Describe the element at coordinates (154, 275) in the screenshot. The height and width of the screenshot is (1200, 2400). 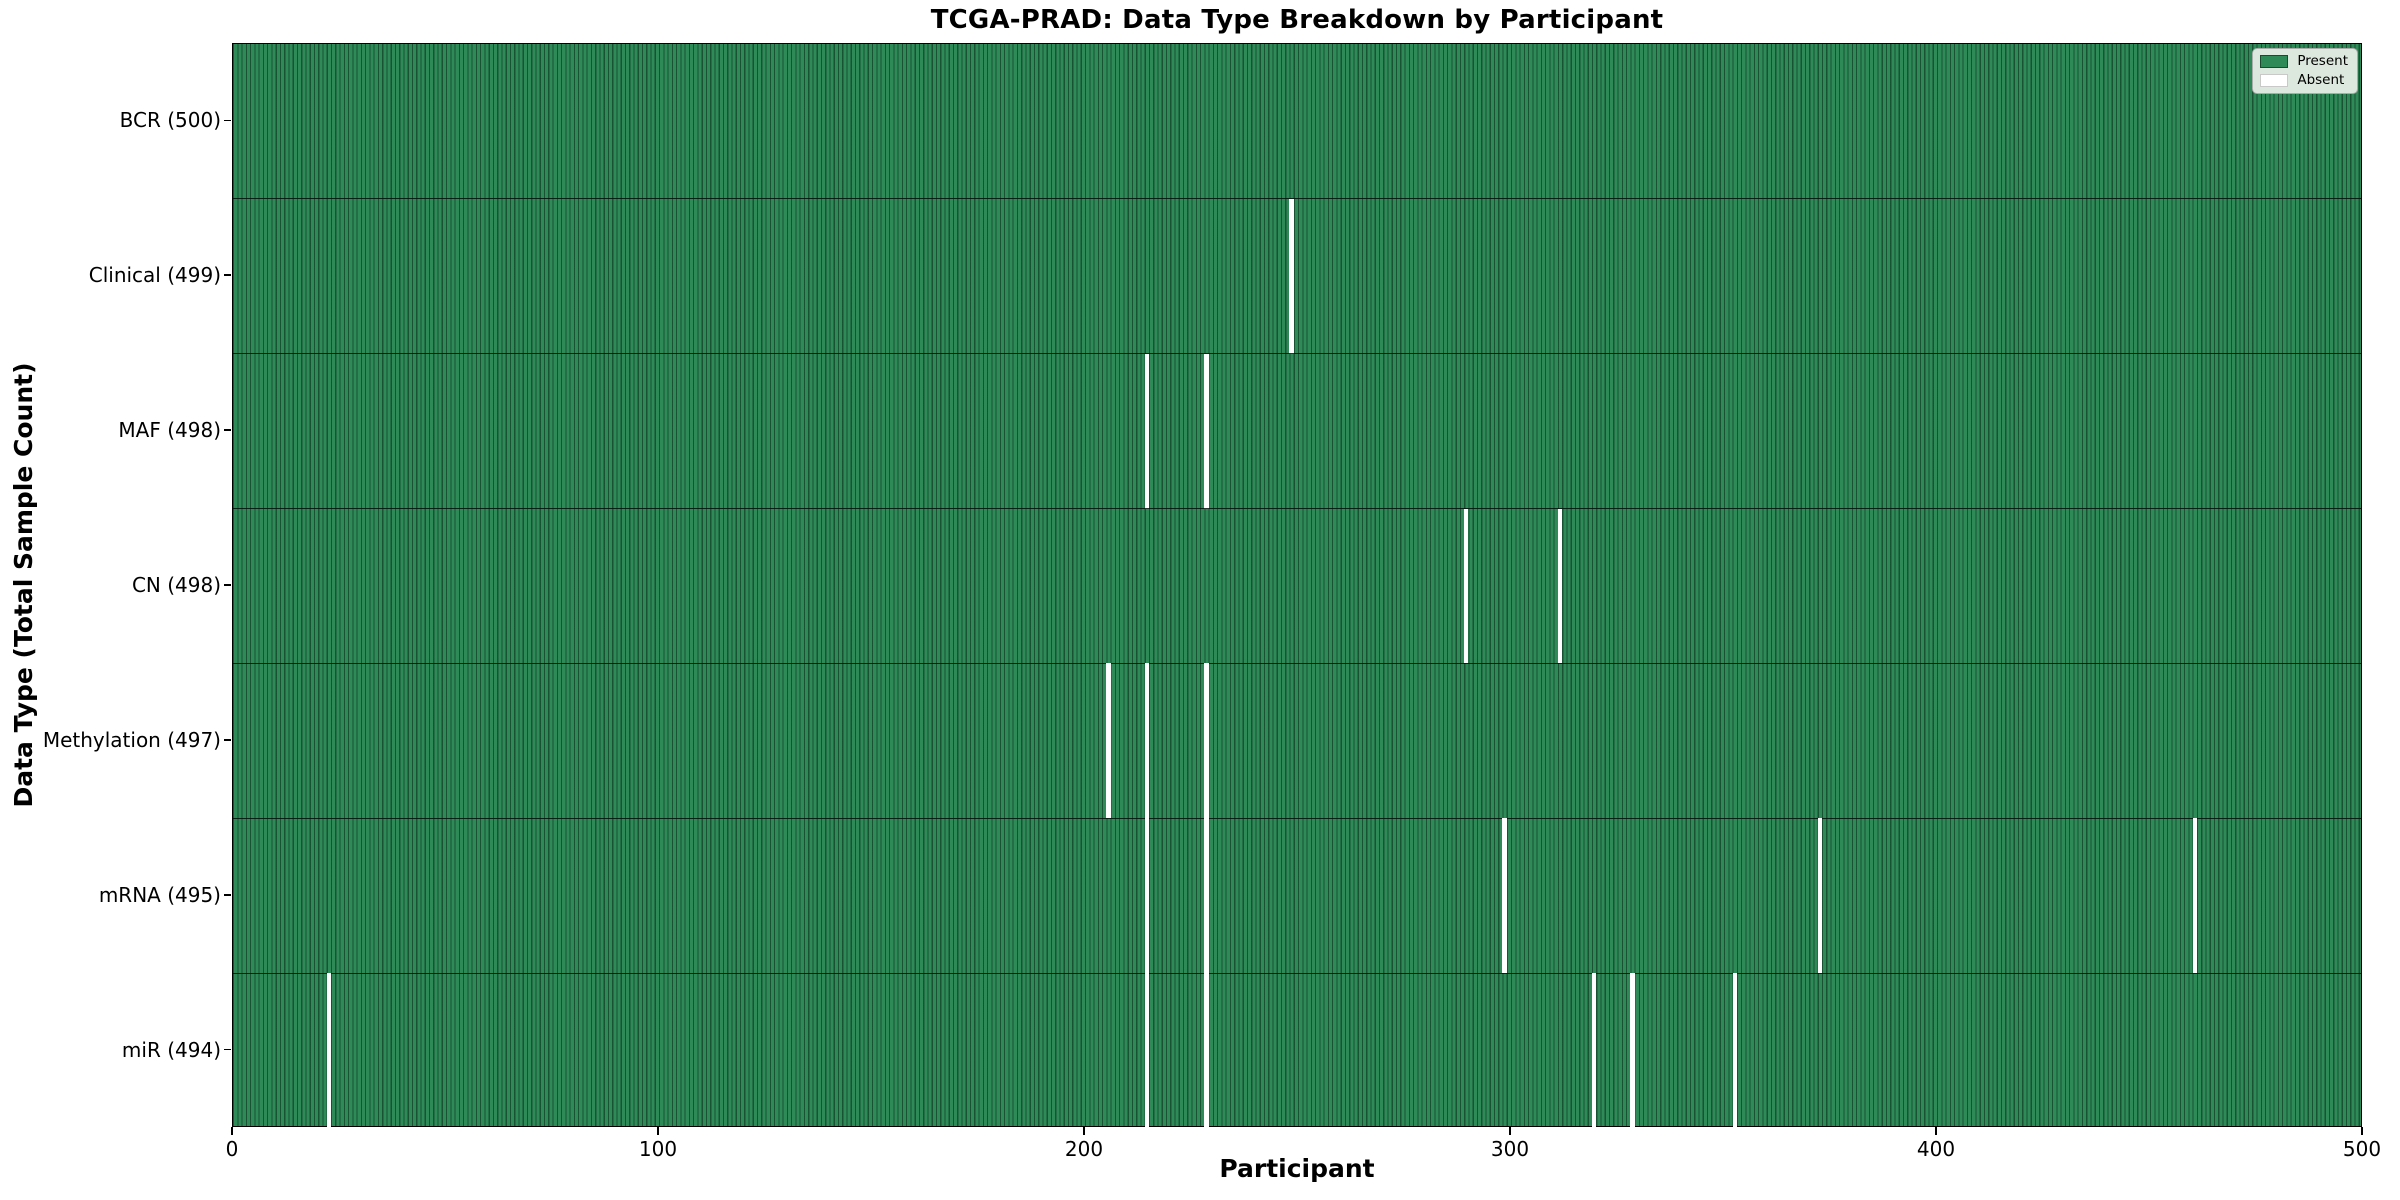
I see `y-tick-label-Clinical: Clinical (499)` at that location.